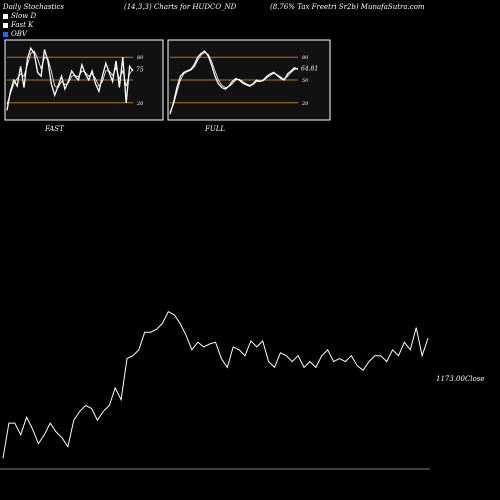 The height and width of the screenshot is (500, 500). Describe the element at coordinates (305, 58) in the screenshot. I see `full-level-label: 80` at that location.